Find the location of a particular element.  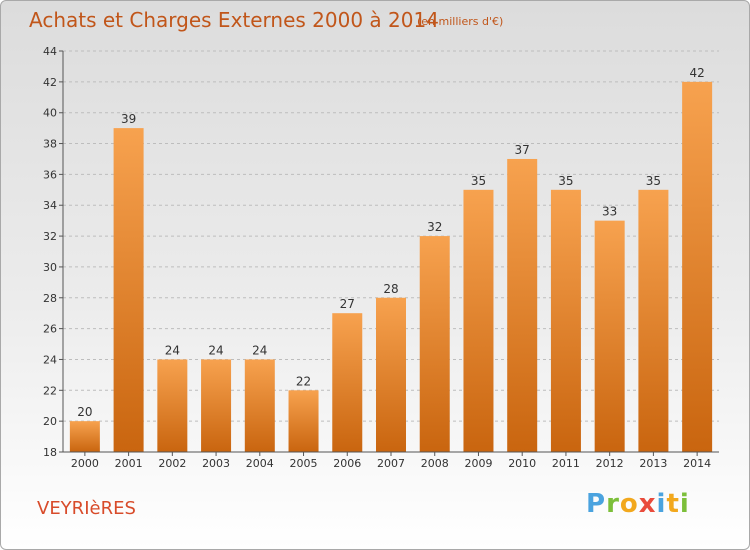

proxiti-logo: Proxiti is located at coordinates (638, 504).